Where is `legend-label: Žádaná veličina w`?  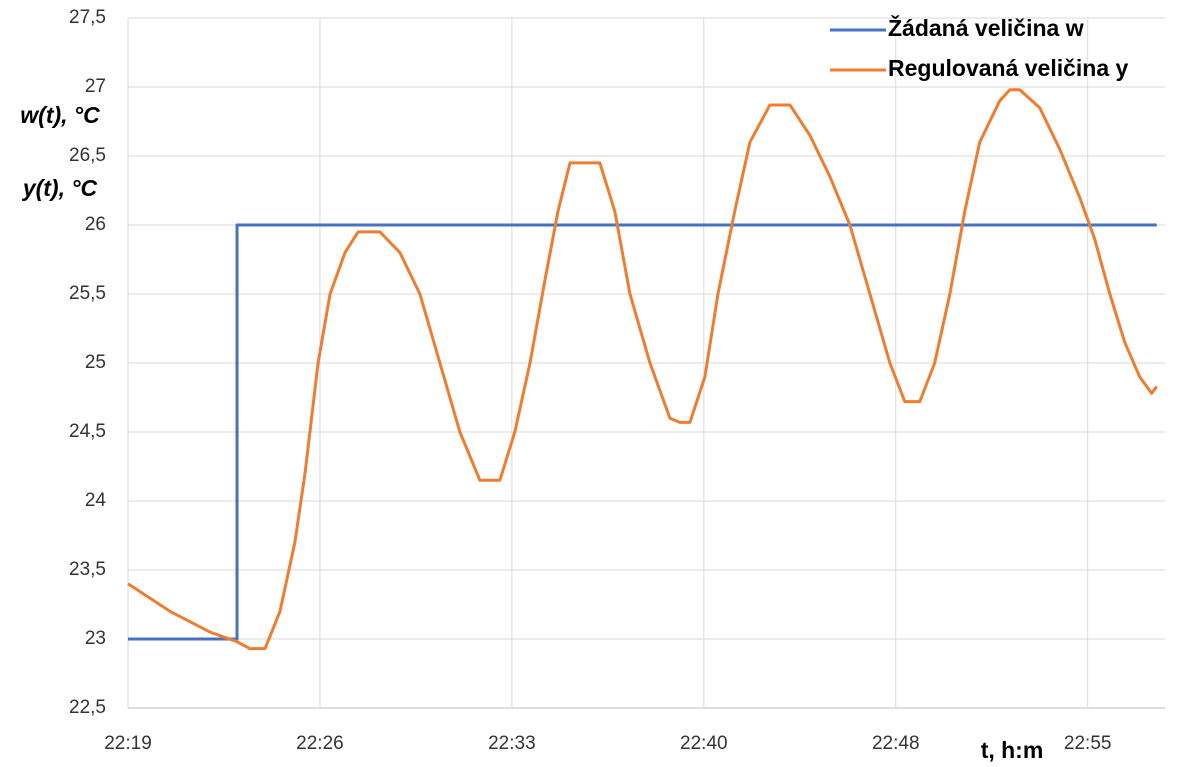 legend-label: Žádaná veličina w is located at coordinates (986, 27).